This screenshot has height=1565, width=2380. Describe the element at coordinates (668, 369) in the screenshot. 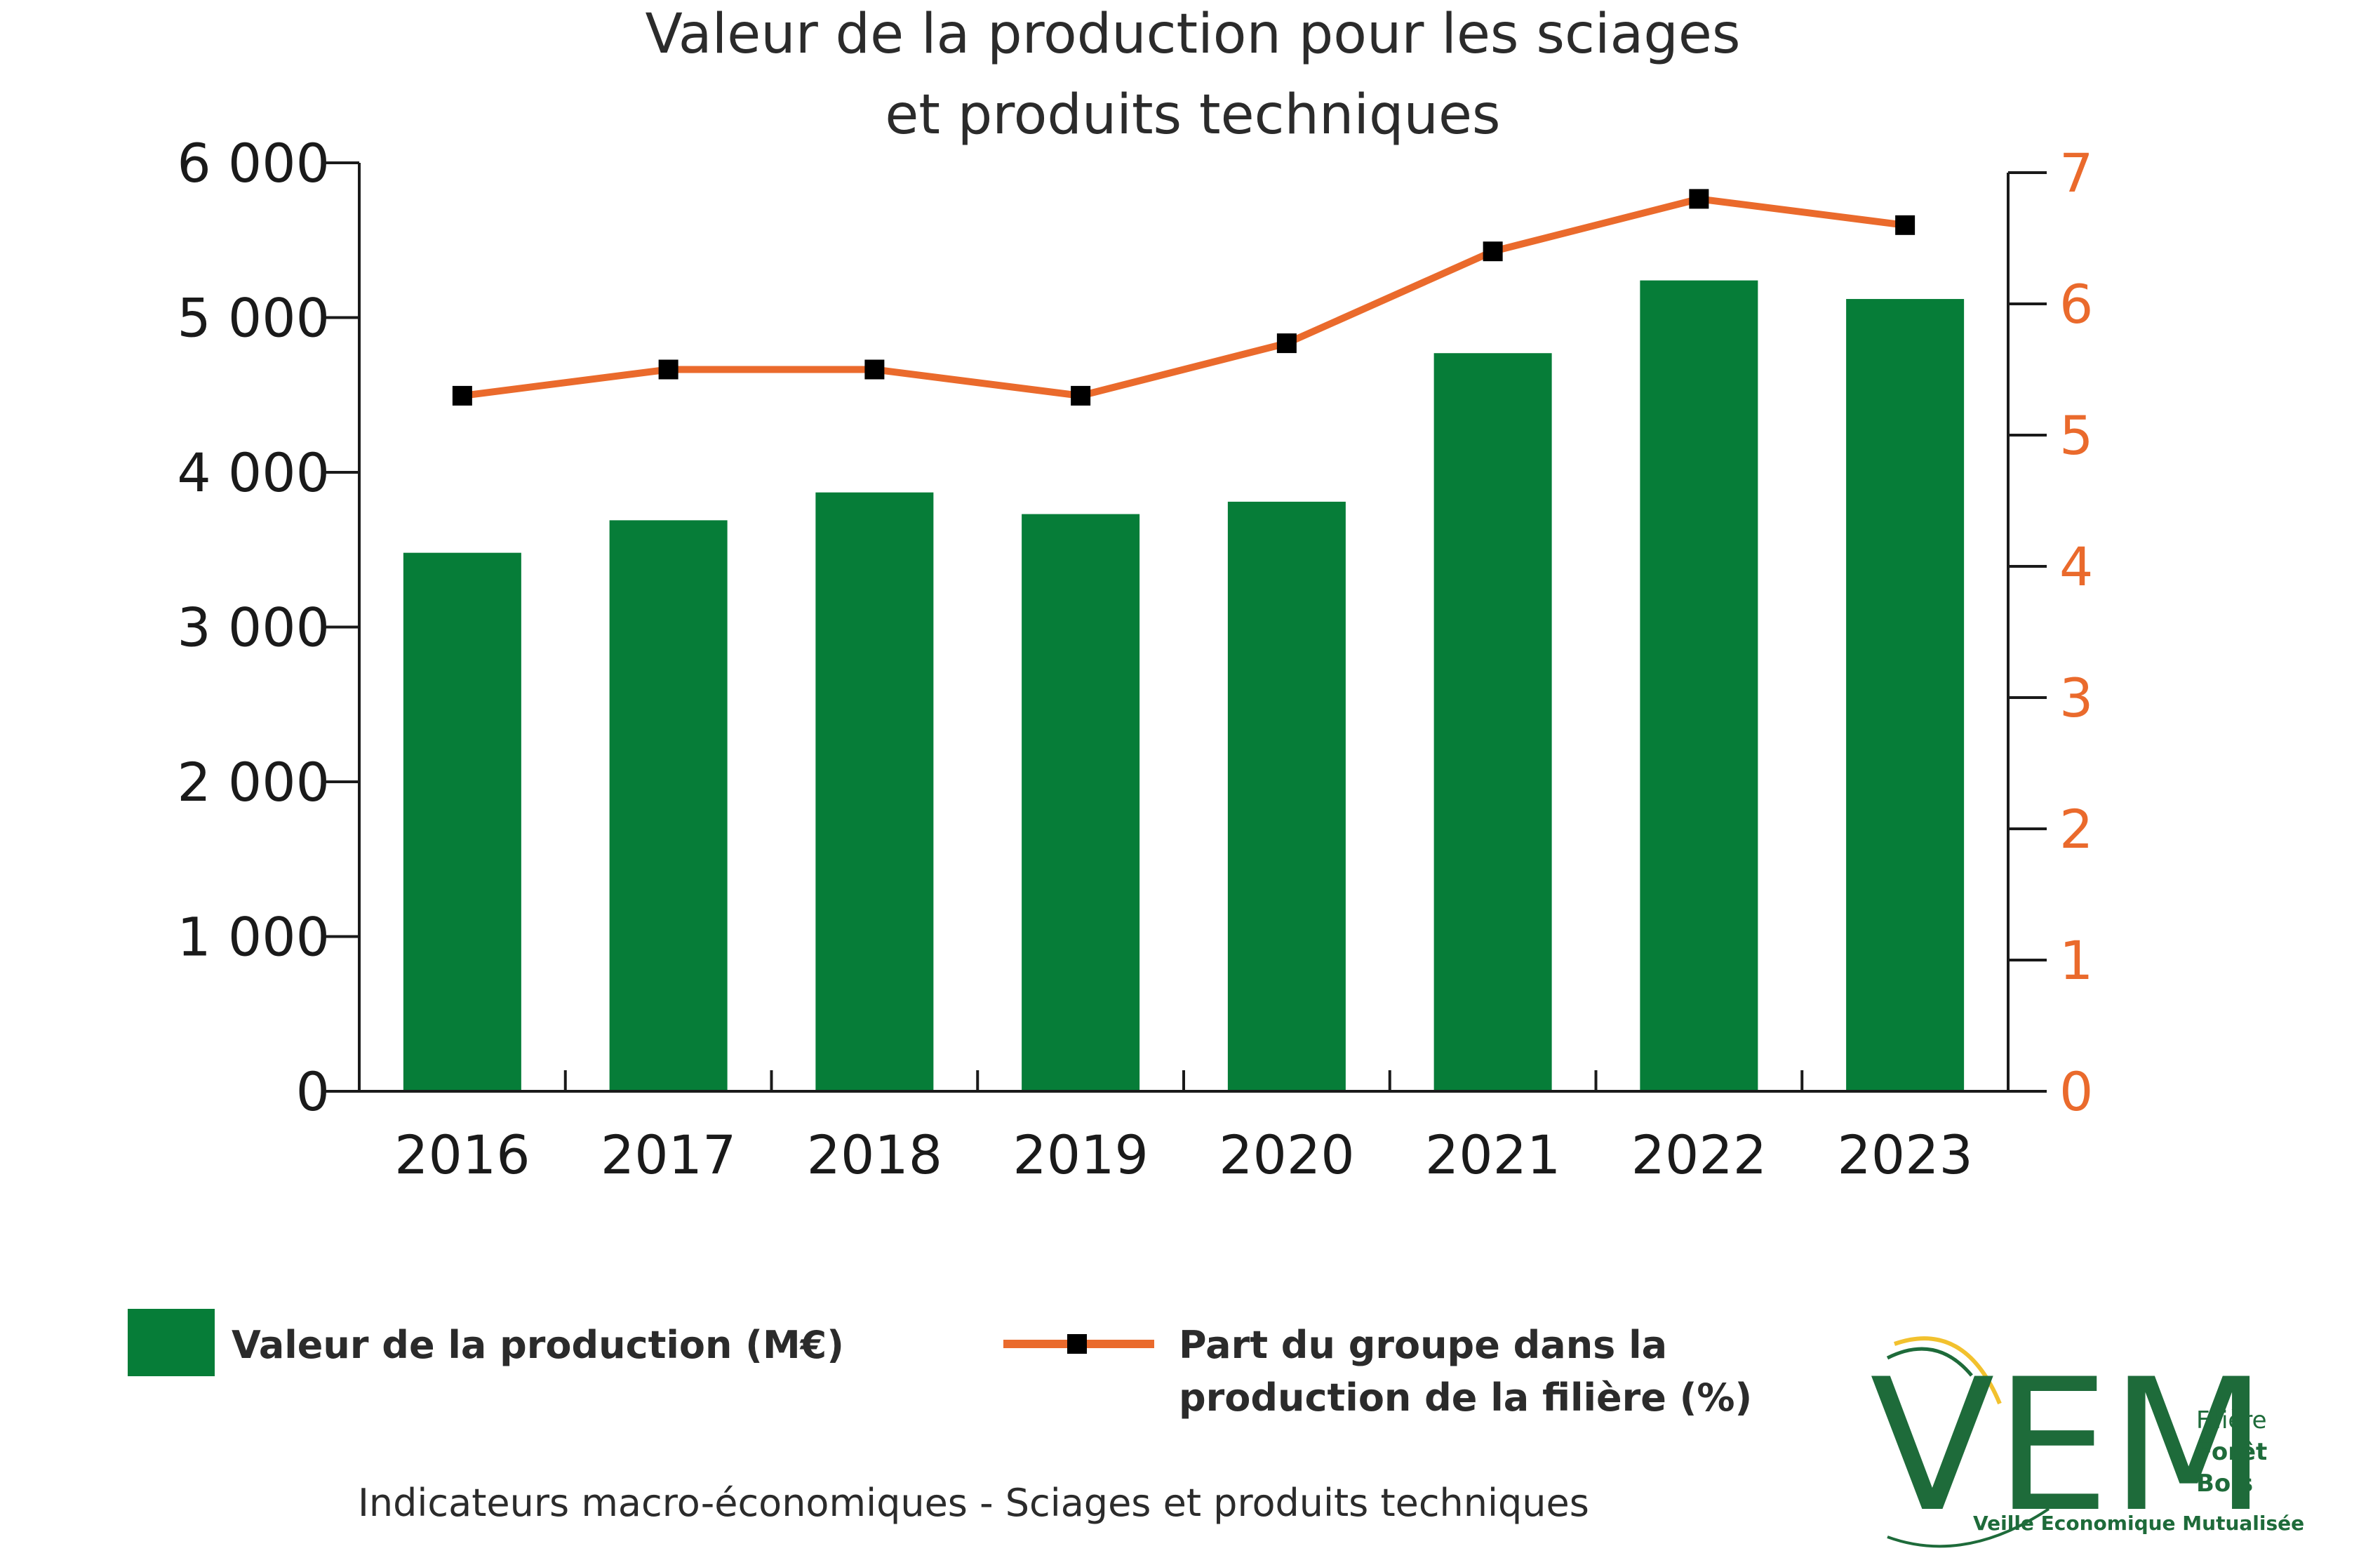

I see `line-marker-2017` at that location.